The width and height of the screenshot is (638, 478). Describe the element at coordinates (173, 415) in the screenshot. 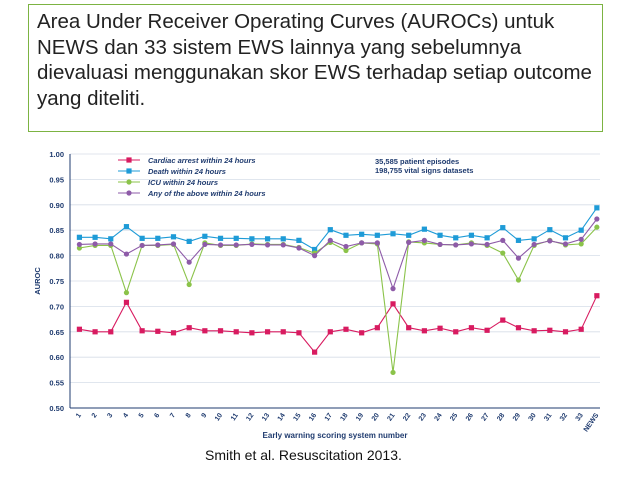

I see `x-tick-label: 7` at that location.